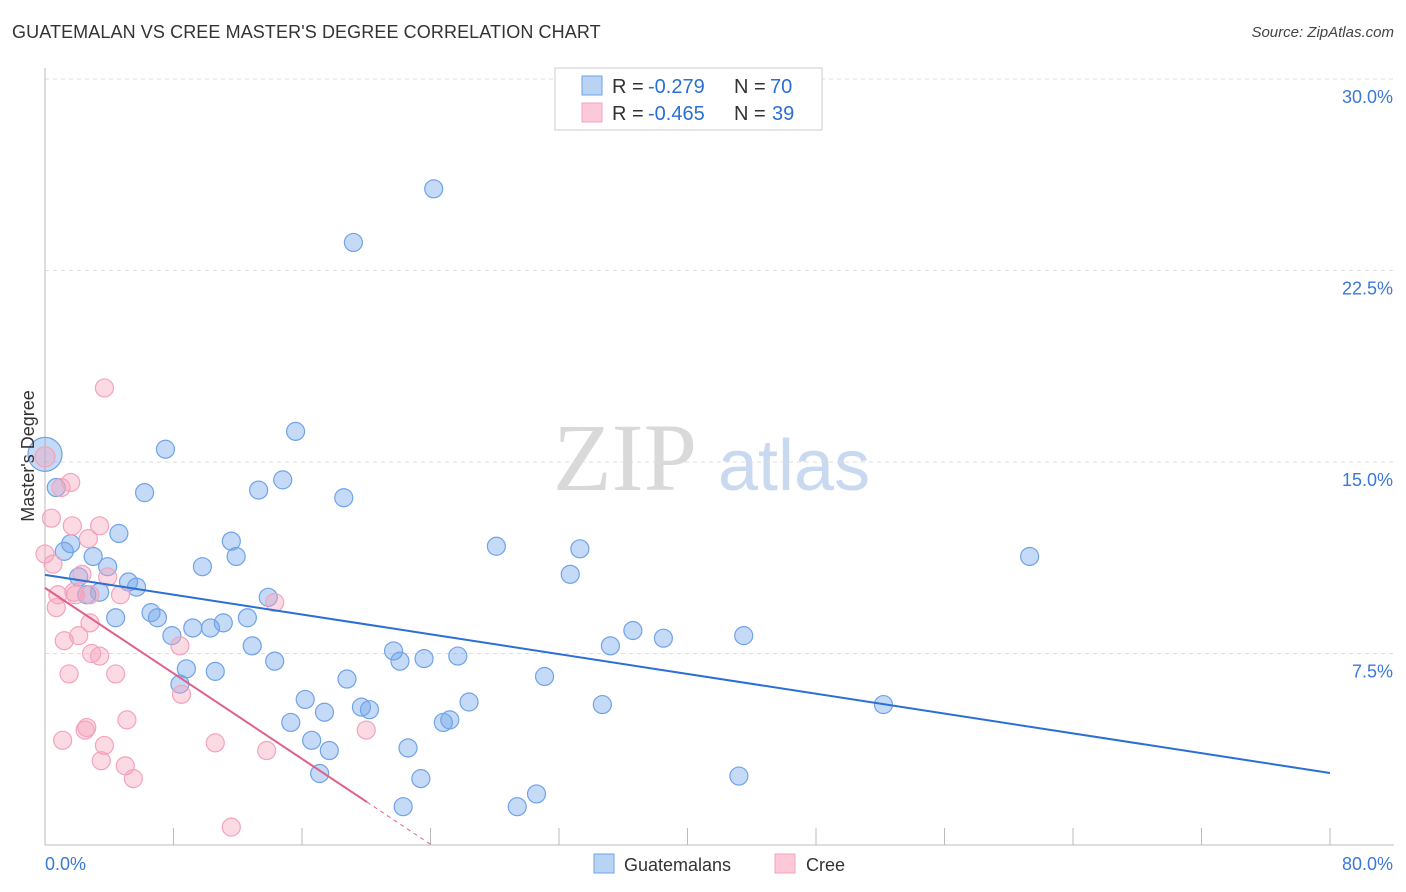  What do you see at coordinates (592, 112) in the screenshot?
I see `legend-swatch-cree` at bounding box center [592, 112].